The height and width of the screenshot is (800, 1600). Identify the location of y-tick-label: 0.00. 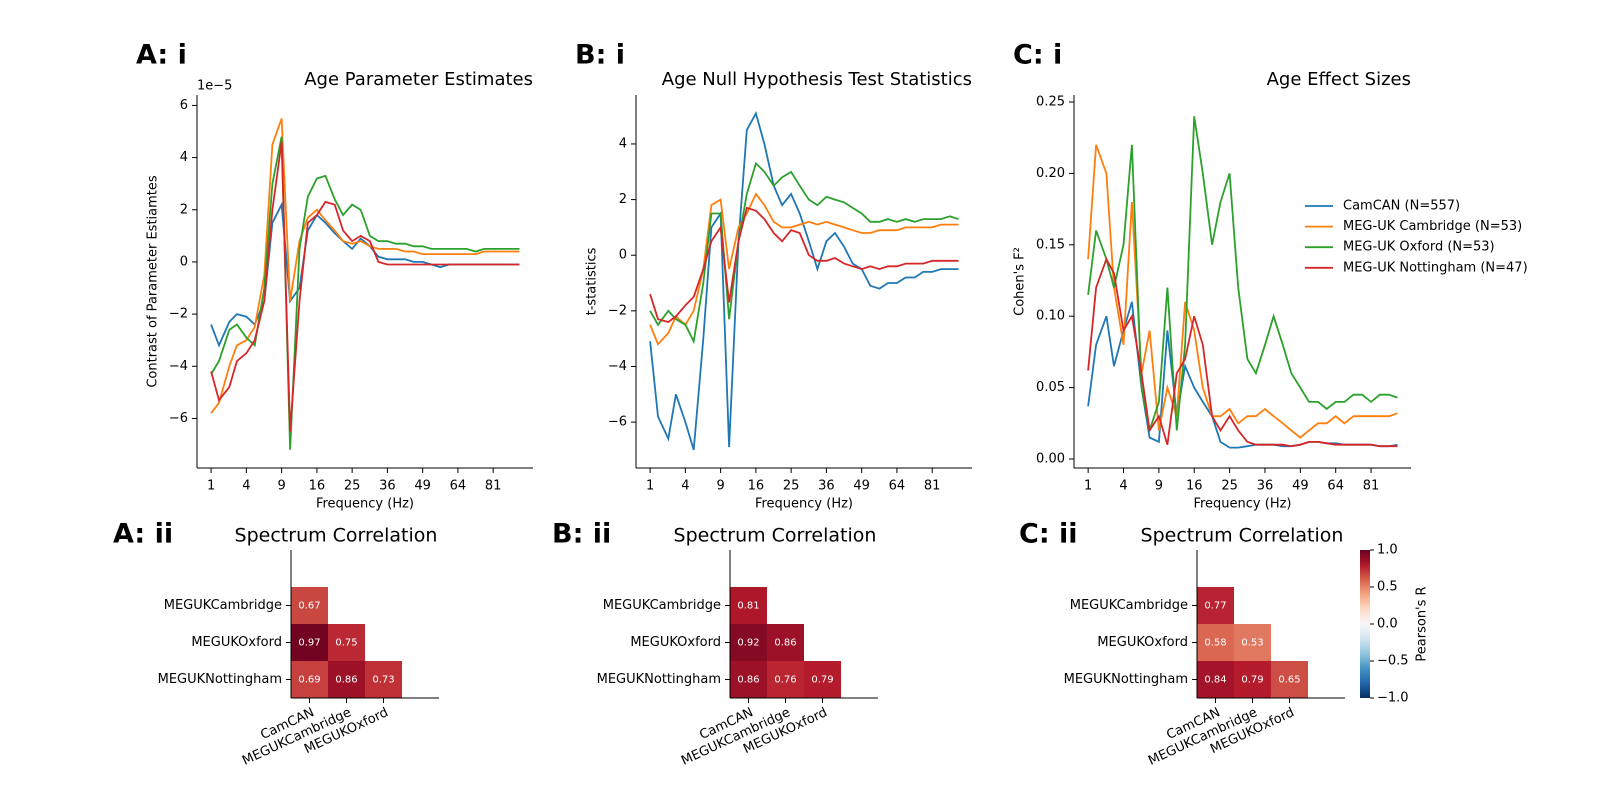
(1050, 459).